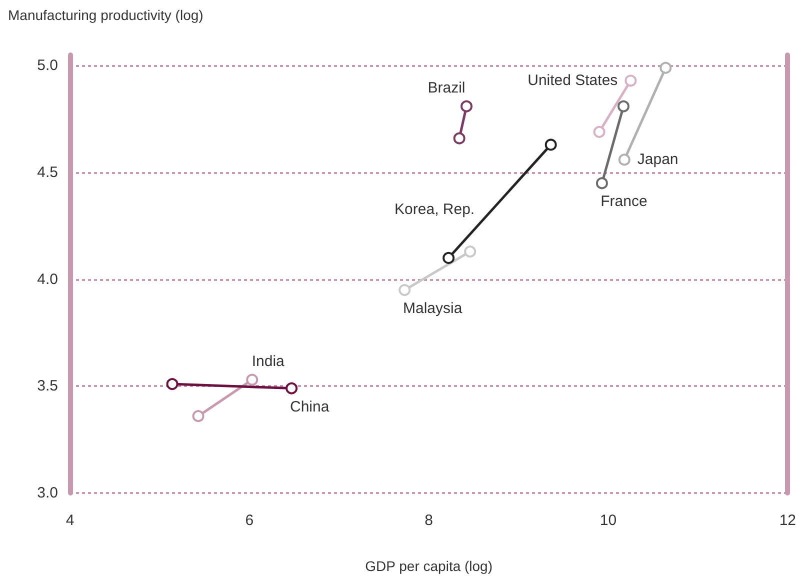 Image resolution: width=799 pixels, height=583 pixels. Describe the element at coordinates (47, 65) in the screenshot. I see `y-tick-label: 5.0` at that location.